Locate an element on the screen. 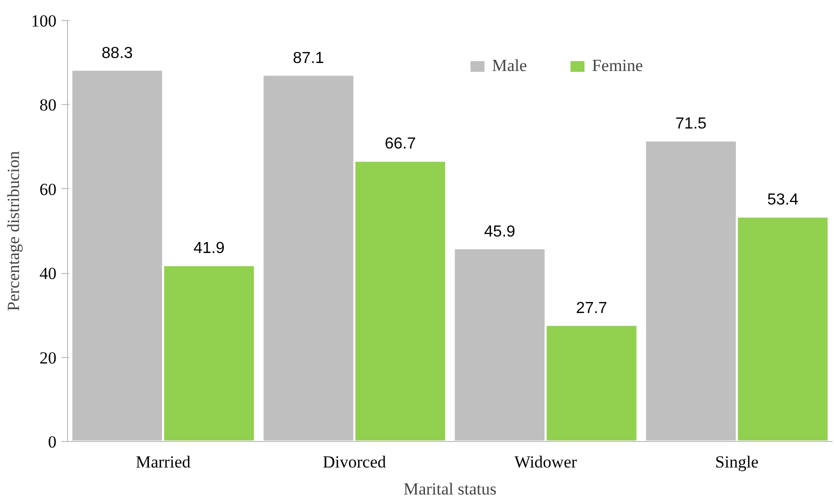 This screenshot has width=834, height=501. data-label: 66.7 is located at coordinates (400, 144).